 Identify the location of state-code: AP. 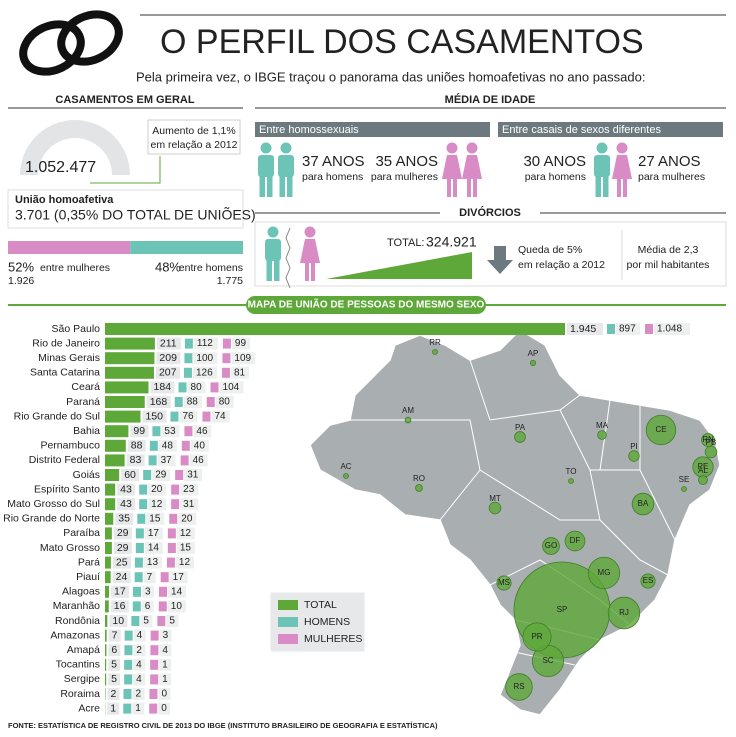
(533, 353).